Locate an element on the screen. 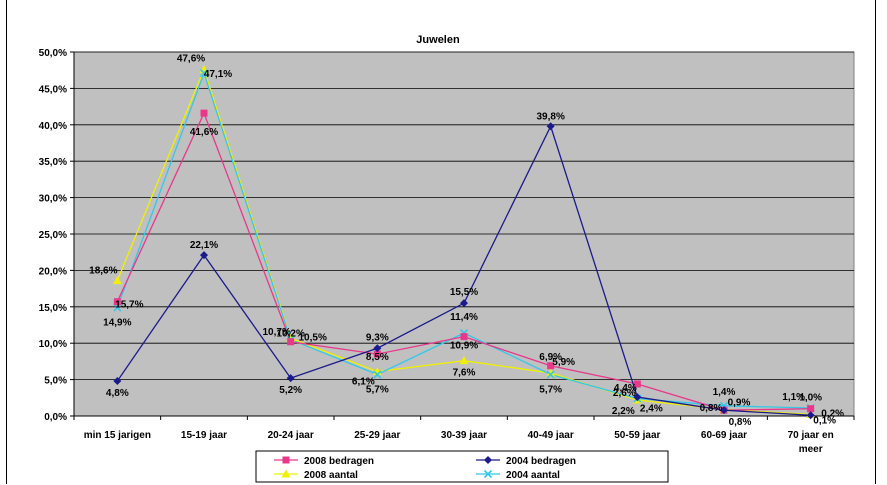 The height and width of the screenshot is (485, 887). legend-label: 2008 aantal is located at coordinates (331, 475).